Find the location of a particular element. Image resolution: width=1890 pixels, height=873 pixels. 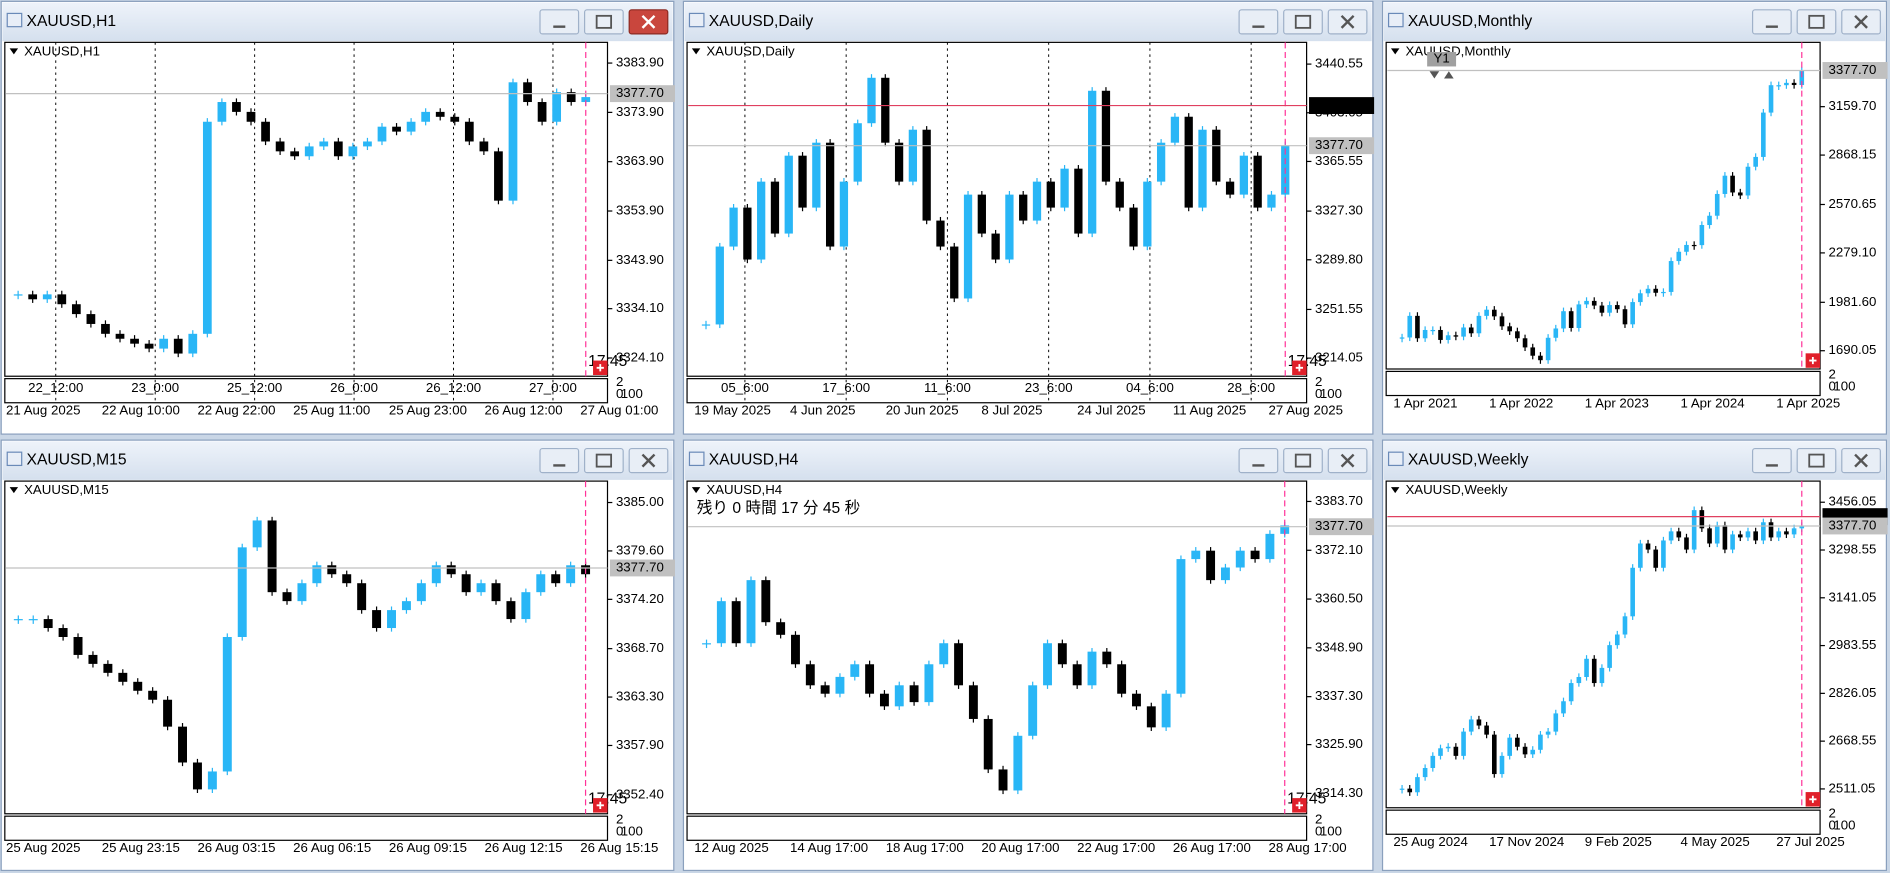

time-label: 04_6:00 is located at coordinates (1150, 387).